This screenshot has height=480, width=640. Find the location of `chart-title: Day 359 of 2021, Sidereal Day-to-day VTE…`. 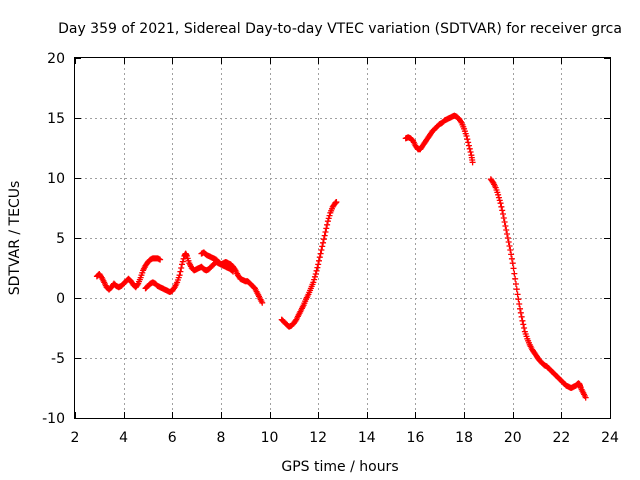

chart-title: Day 359 of 2021, Sidereal Day-to-day VTE… is located at coordinates (340, 29).